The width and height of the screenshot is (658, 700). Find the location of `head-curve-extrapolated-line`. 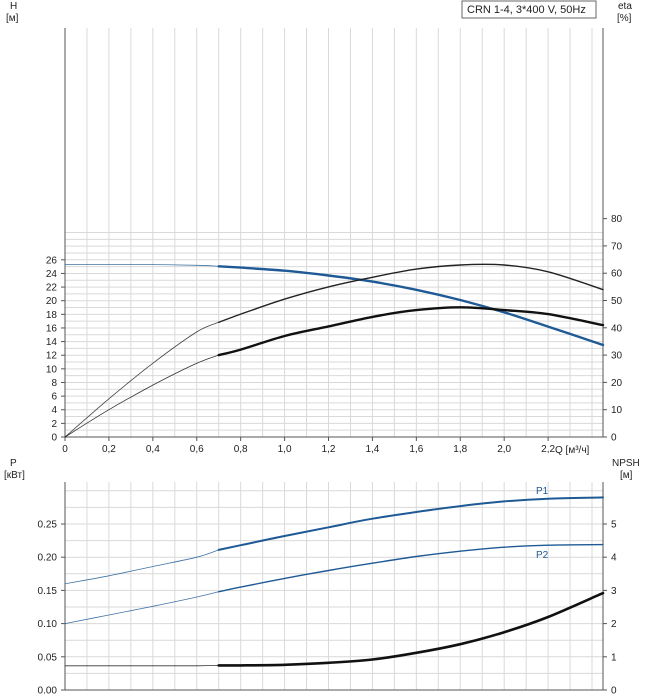

head-curve-extrapolated-line is located at coordinates (142, 265).